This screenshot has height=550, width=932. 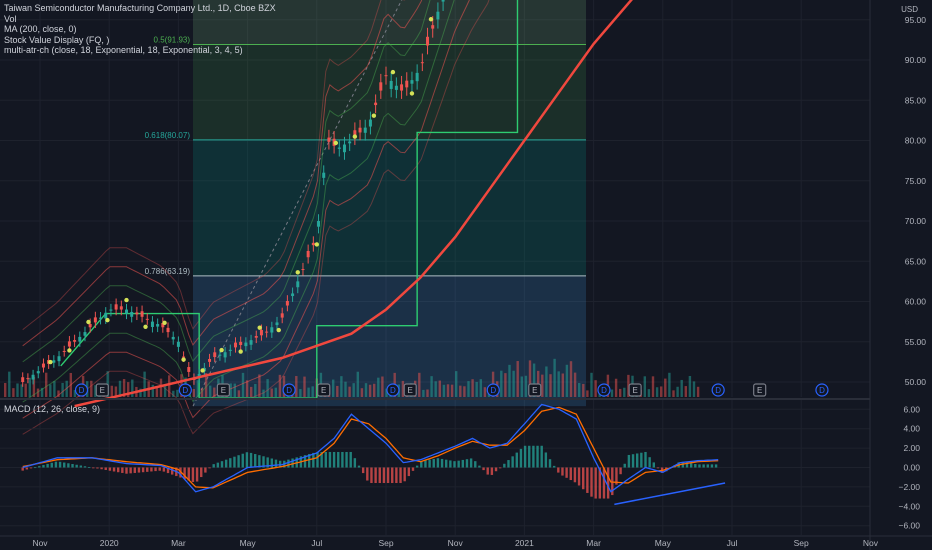 I want to click on legend-ma: MA (200, close, 0), so click(x=40, y=29).